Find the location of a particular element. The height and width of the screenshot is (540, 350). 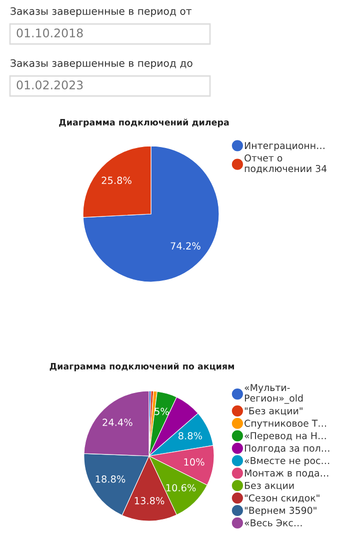

legend-label: "Сезон скидок" is located at coordinates (282, 498).